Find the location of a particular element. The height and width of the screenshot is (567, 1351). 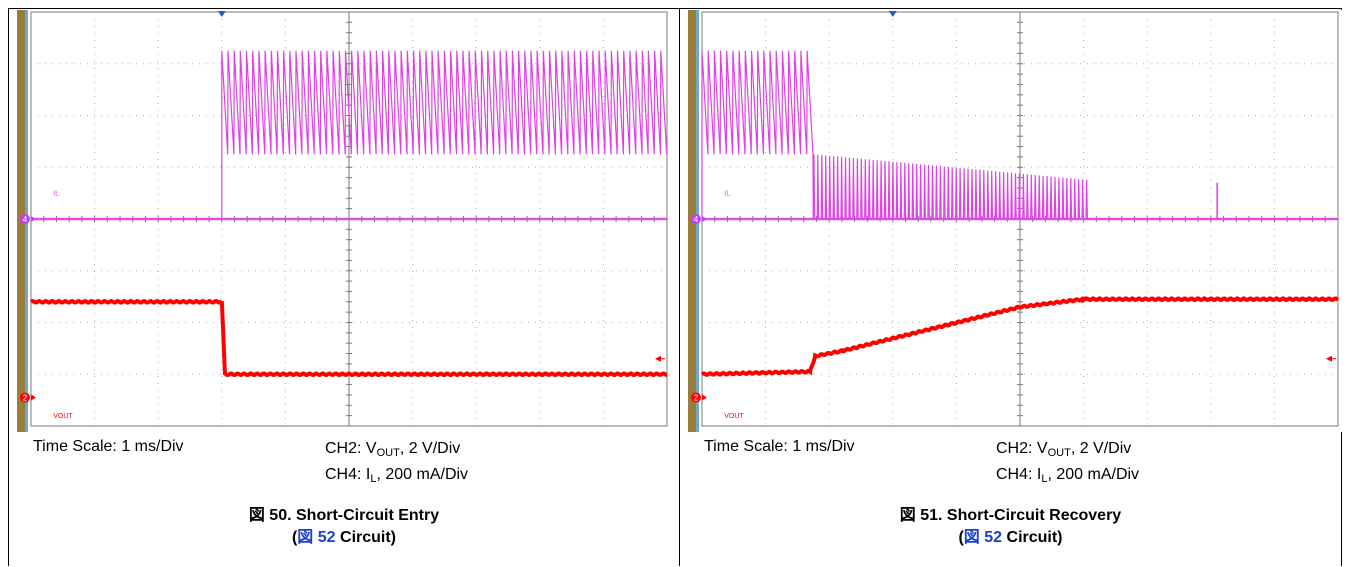

figure-title: 図 51. Short-Circuit Recovery is located at coordinates (1010, 515).